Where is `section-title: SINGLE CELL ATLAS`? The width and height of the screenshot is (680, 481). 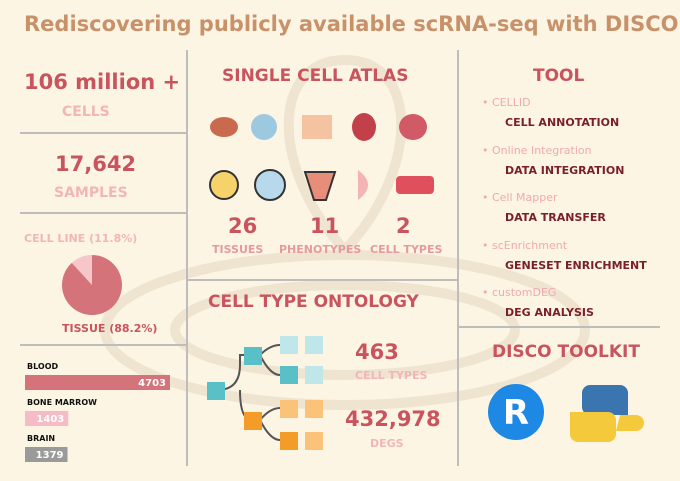 section-title: SINGLE CELL ATLAS is located at coordinates (315, 76).